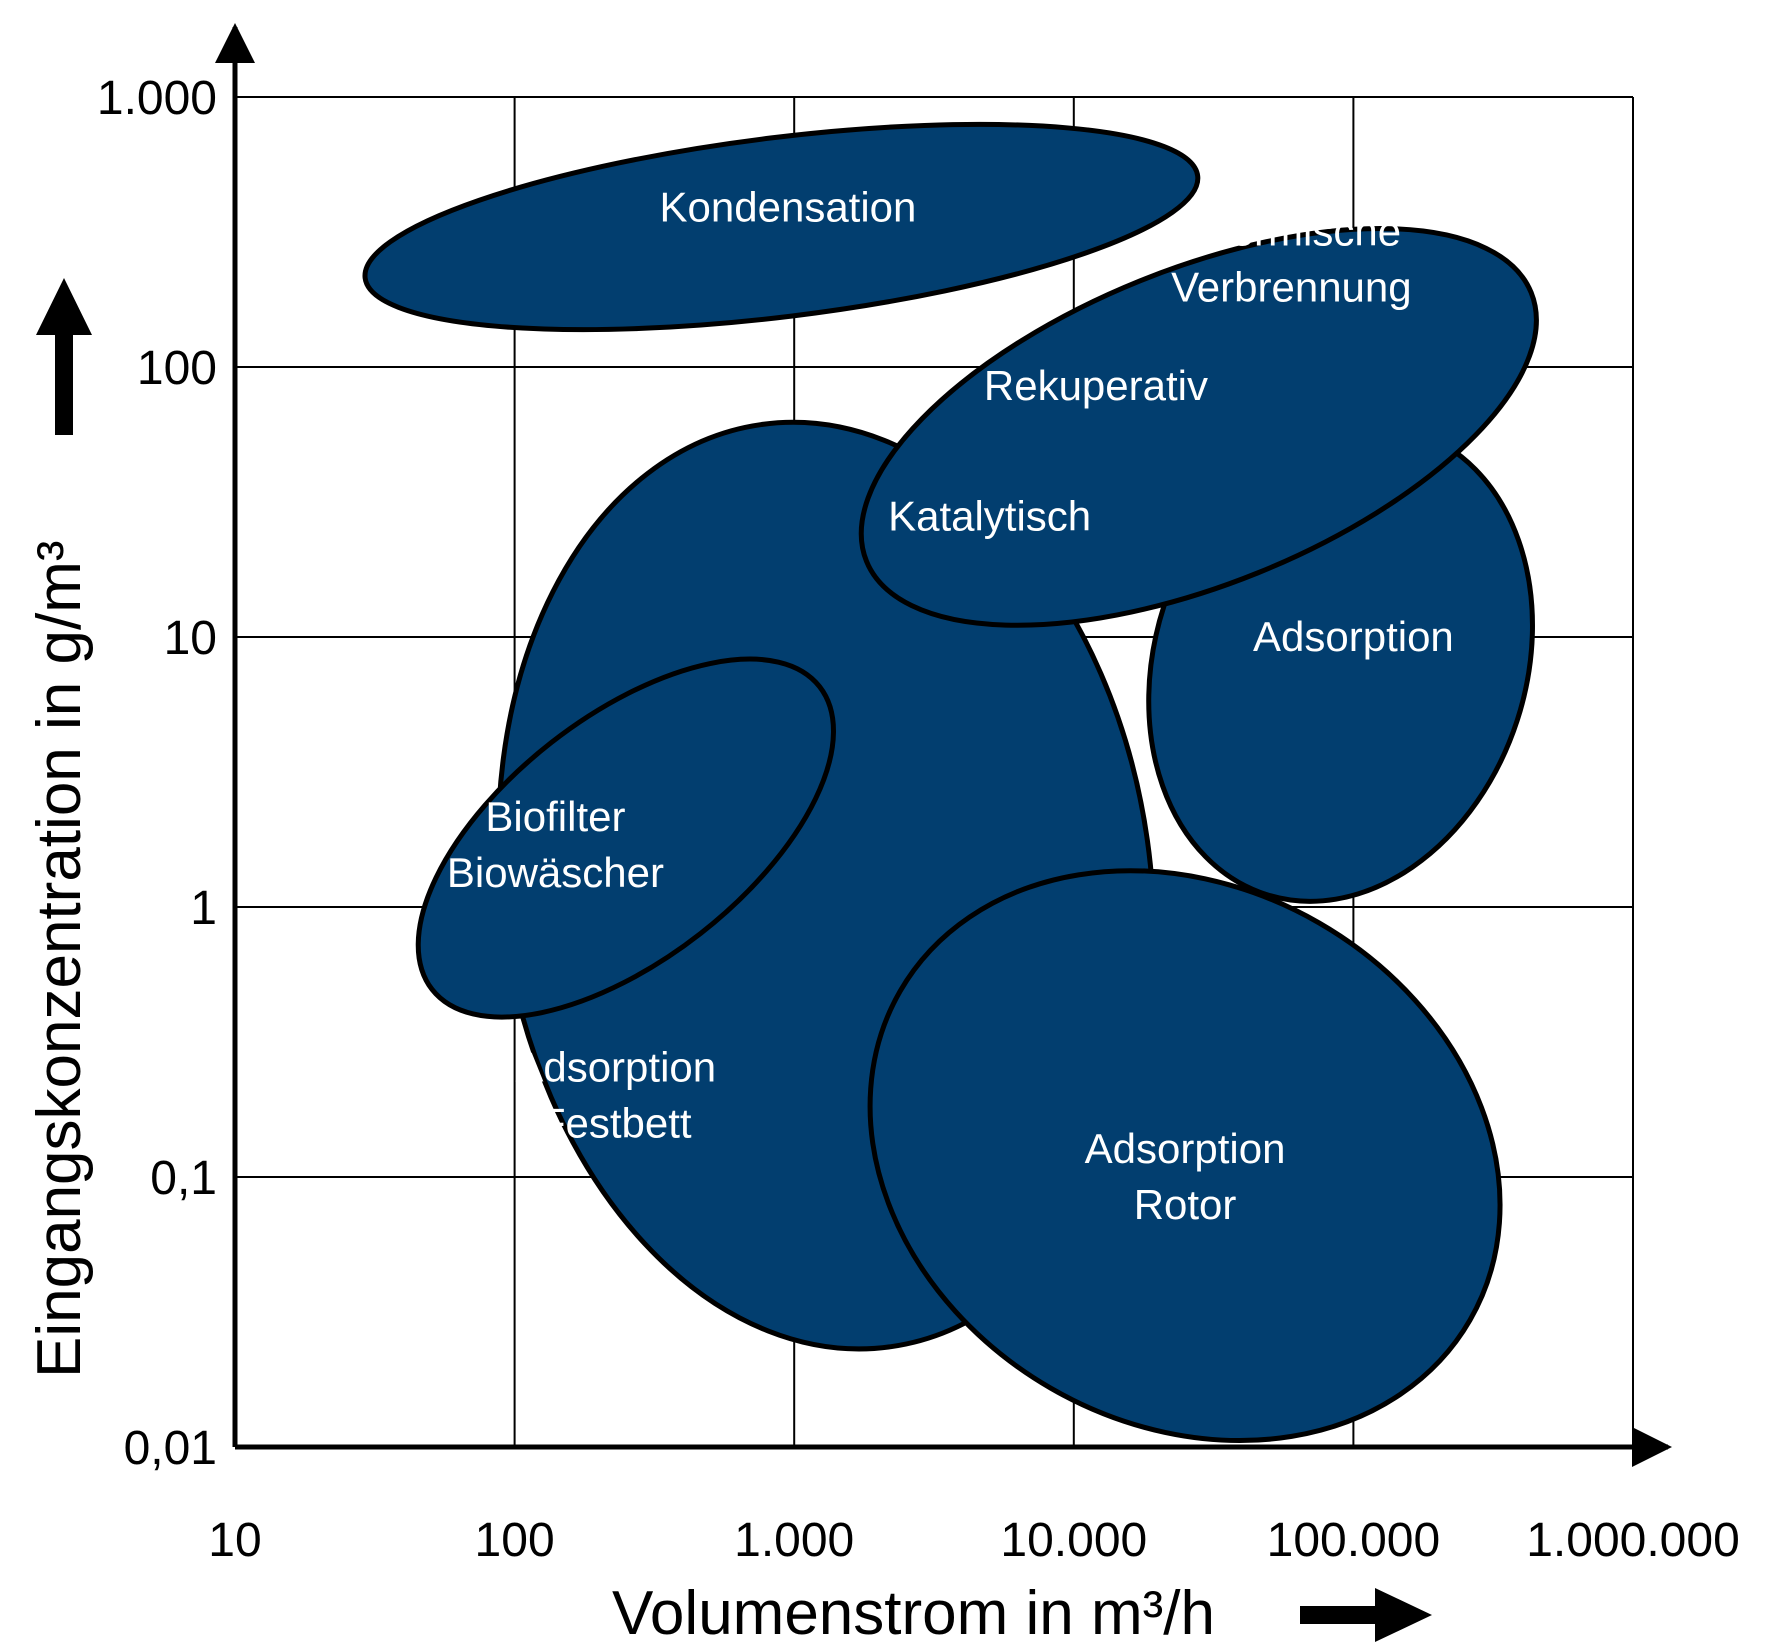  I want to click on x-axis-direction-arrow-icon, so click(1366, 1615).